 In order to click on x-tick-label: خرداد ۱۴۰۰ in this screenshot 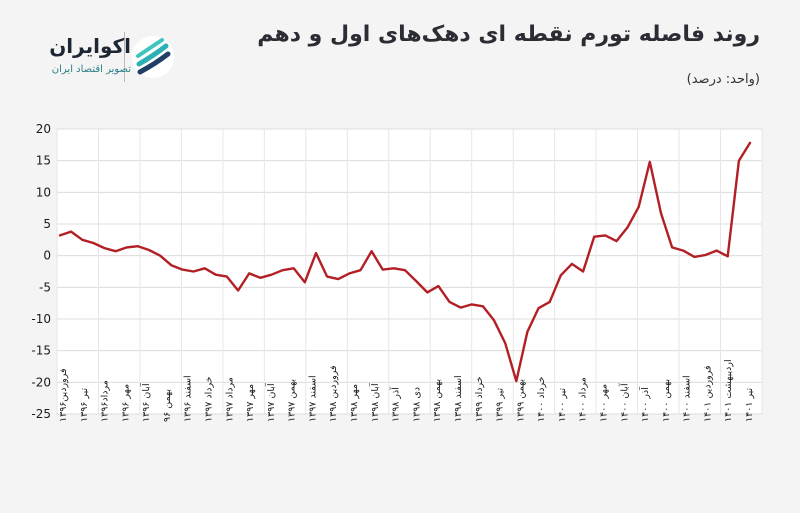, I will do `click(541, 399)`.